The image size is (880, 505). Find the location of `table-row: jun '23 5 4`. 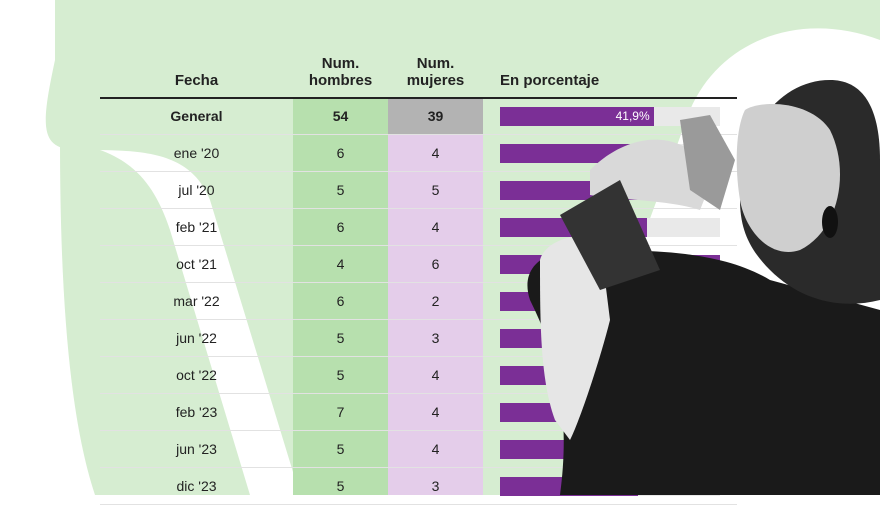

table-row: jun '23 5 4 is located at coordinates (418, 449).